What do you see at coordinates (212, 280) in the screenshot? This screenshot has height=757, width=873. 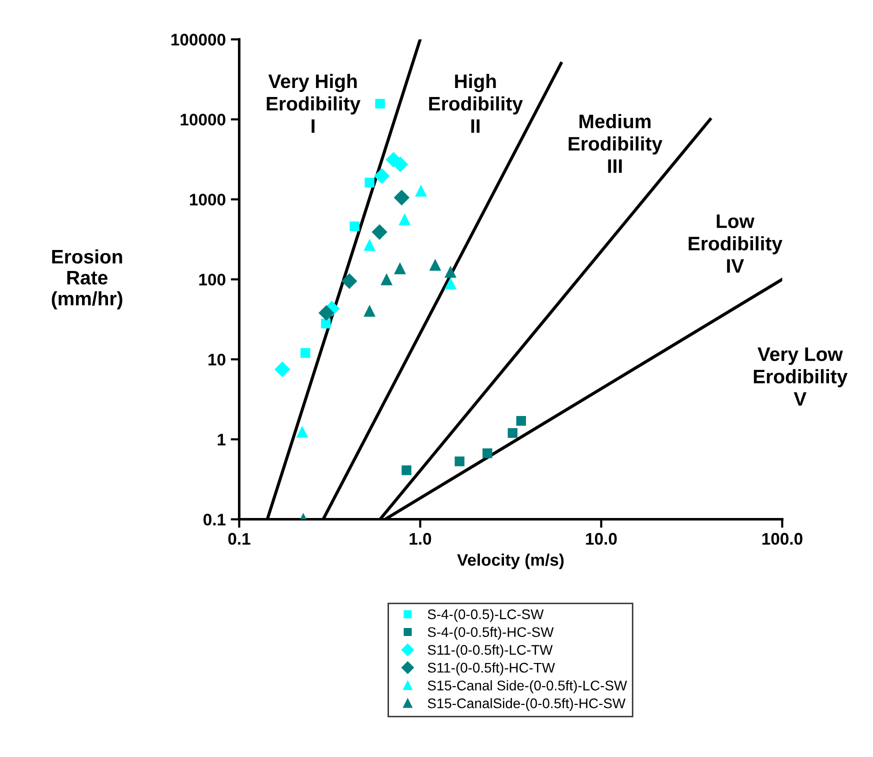 I see `y-tick-label: 100` at bounding box center [212, 280].